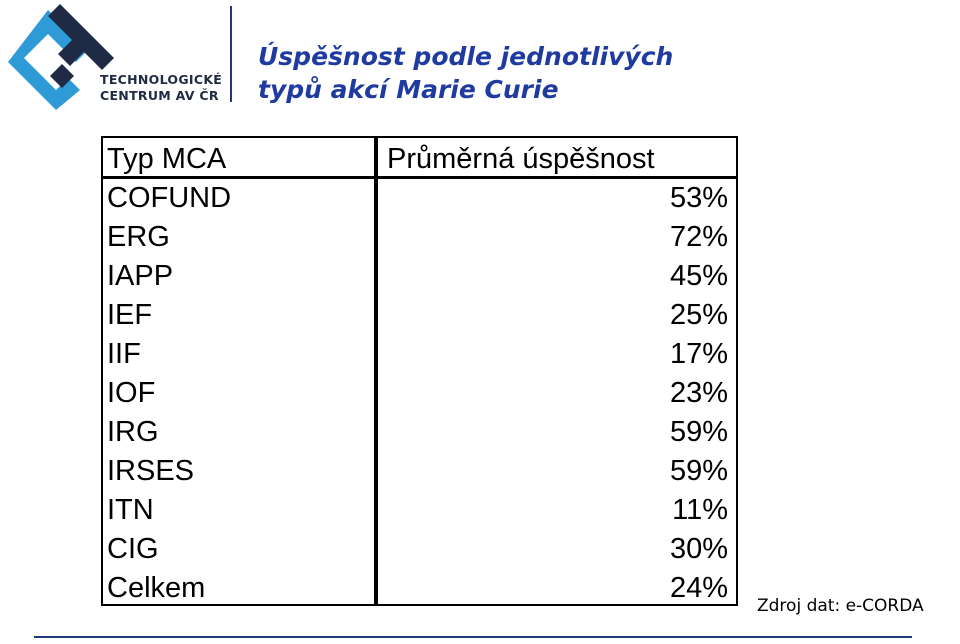 Image resolution: width=960 pixels, height=644 pixels. Describe the element at coordinates (169, 198) in the screenshot. I see `row-type: COFUND` at that location.